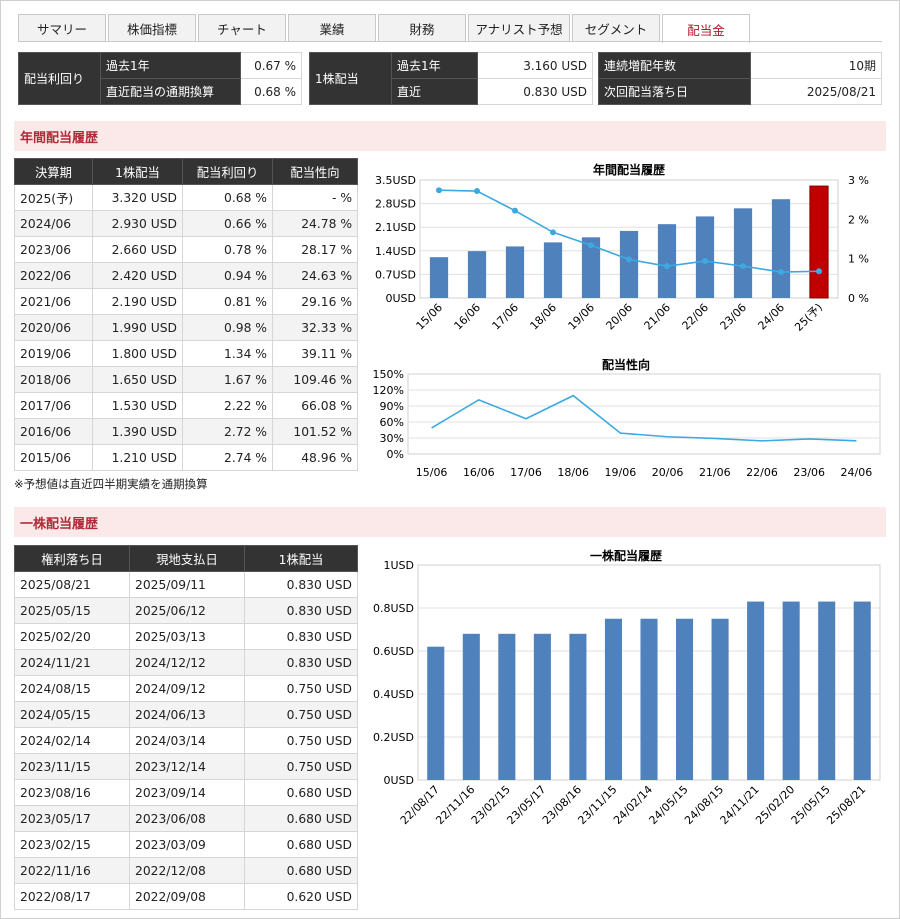  What do you see at coordinates (658, 317) in the screenshot?
I see `x-tick-label: 21/06` at bounding box center [658, 317].